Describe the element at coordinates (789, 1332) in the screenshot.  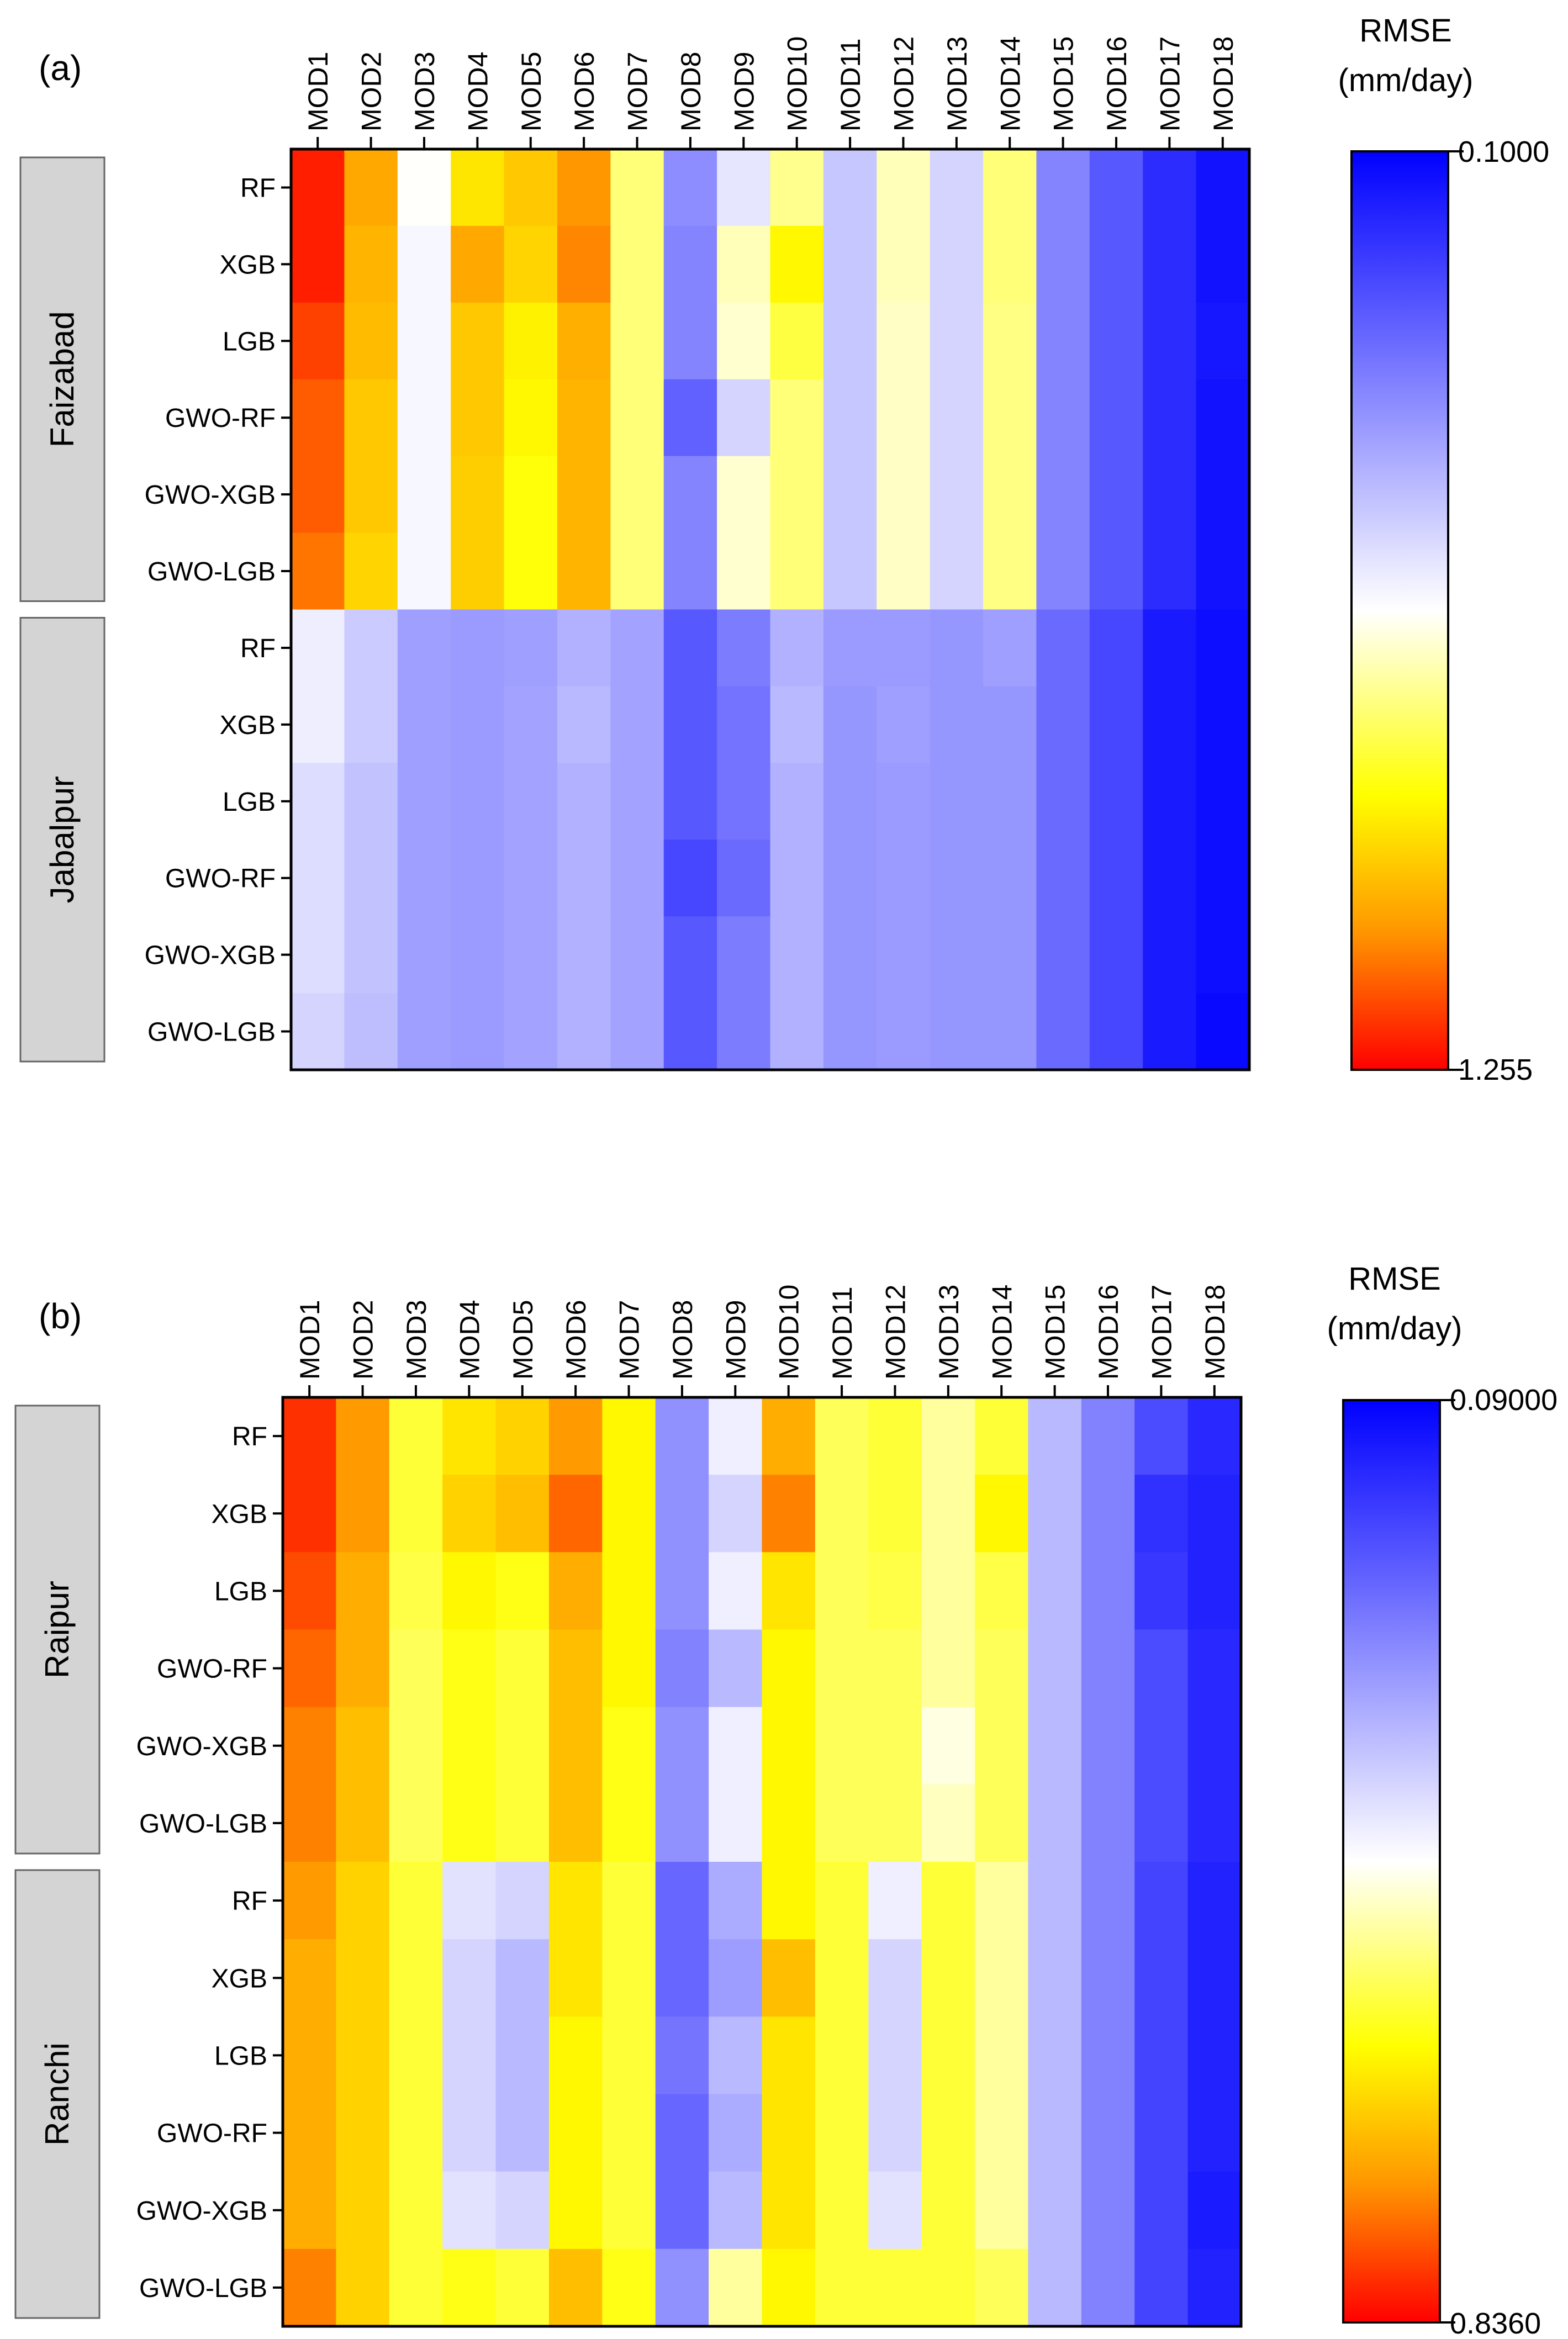
I see `x-tick-label: MOD10` at that location.